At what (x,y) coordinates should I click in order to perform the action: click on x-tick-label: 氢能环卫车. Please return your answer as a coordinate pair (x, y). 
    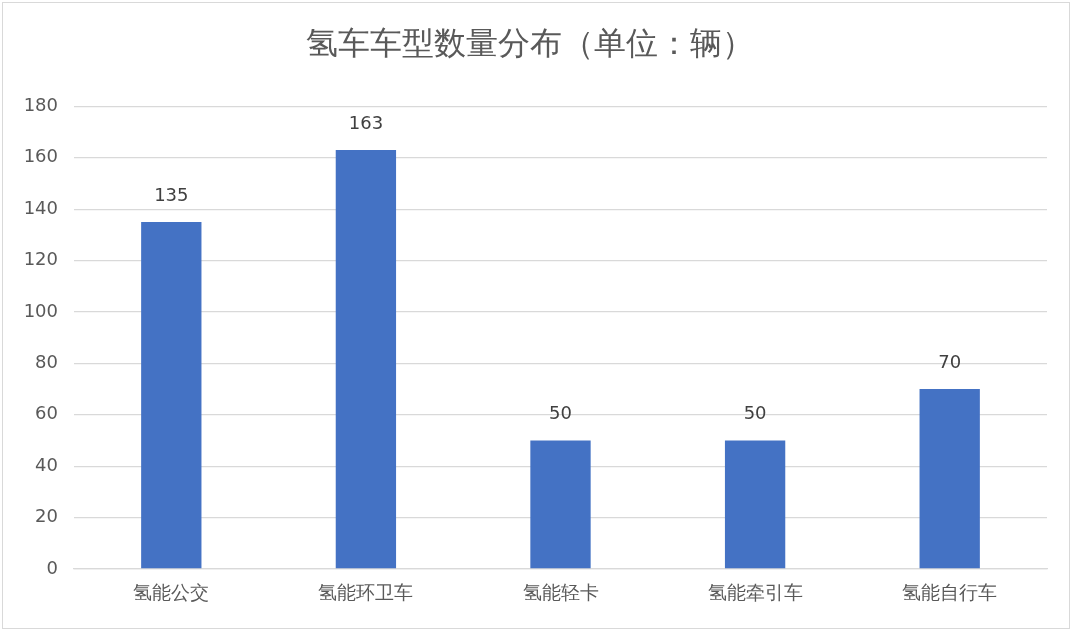
    Looking at the image, I should click on (366, 592).